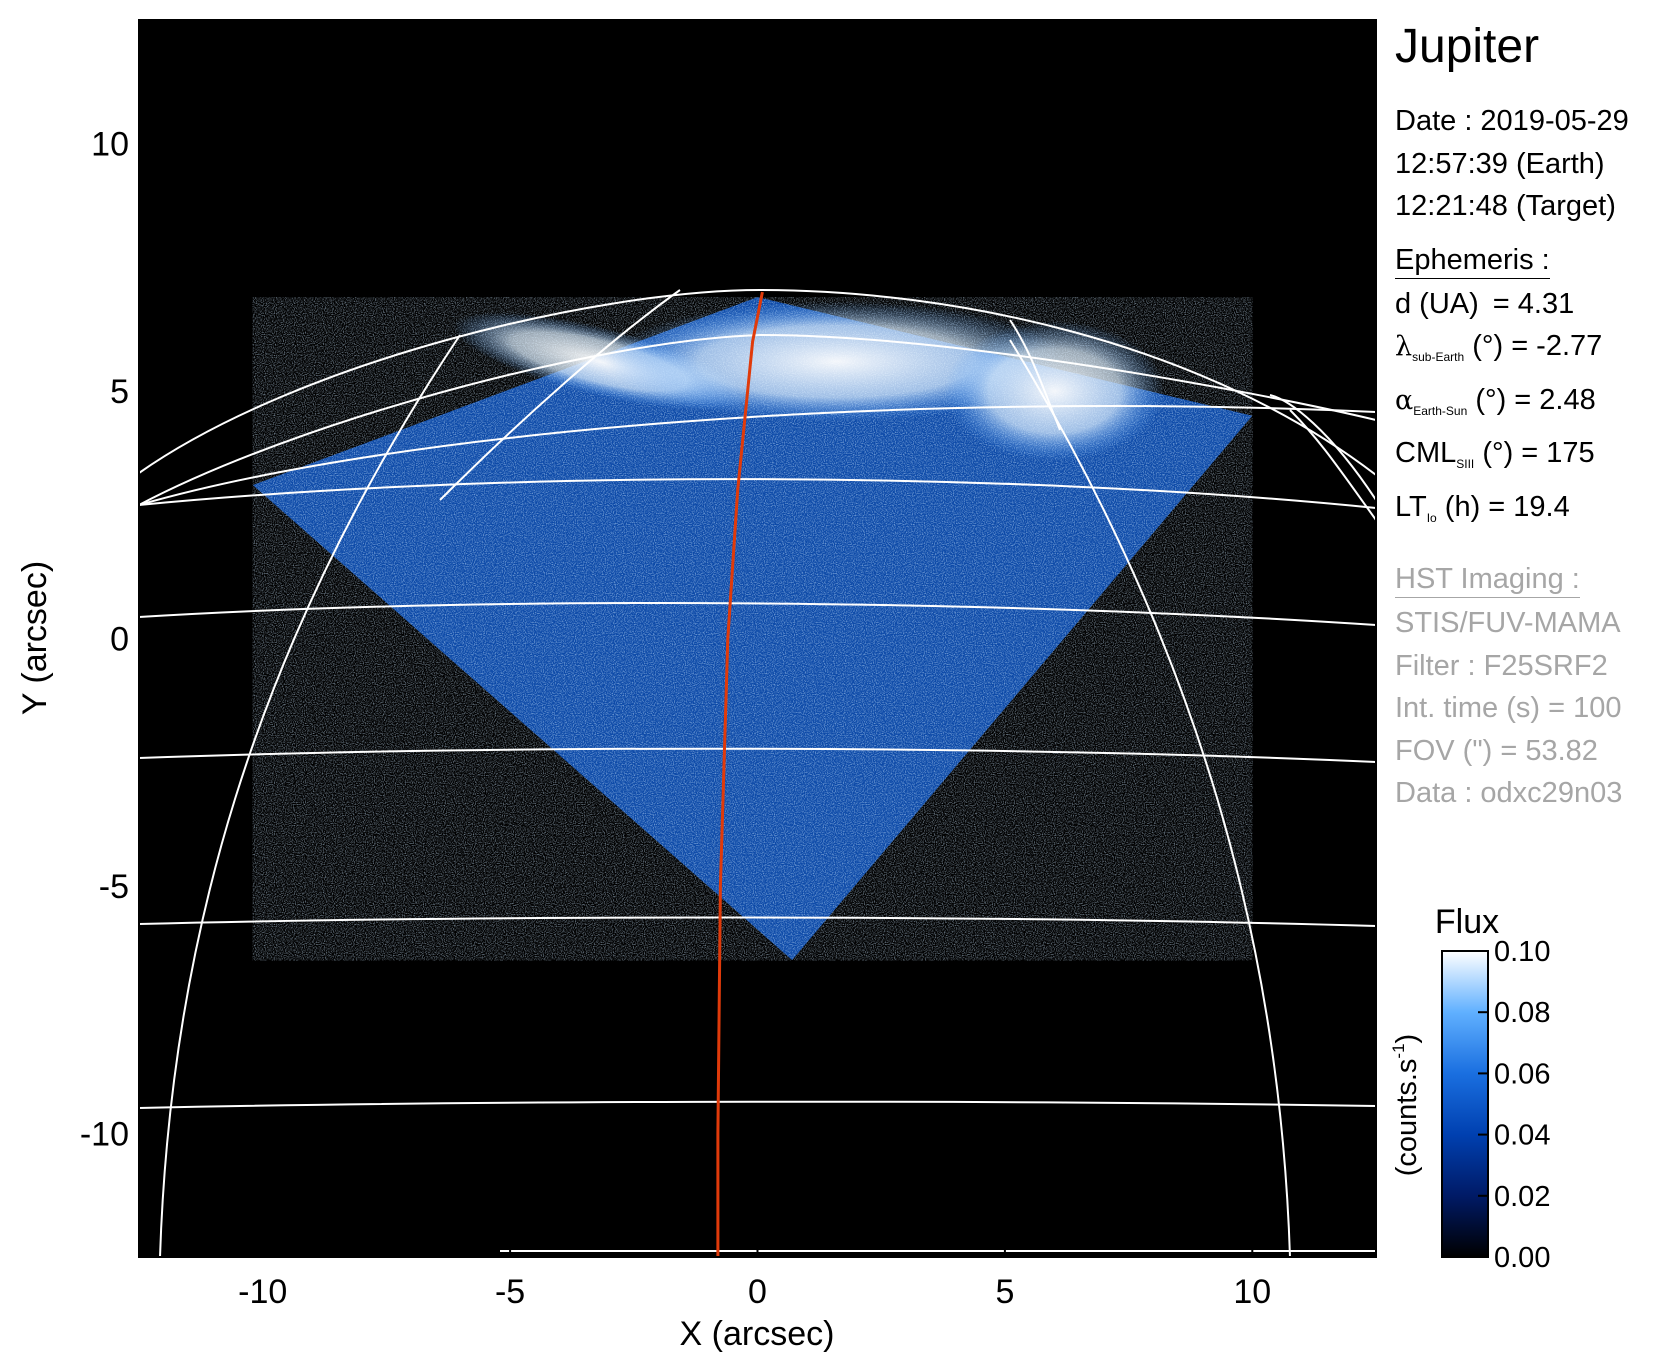 This screenshot has height=1367, width=1676. Describe the element at coordinates (1465, 1104) in the screenshot. I see `colorbar-gradient` at that location.